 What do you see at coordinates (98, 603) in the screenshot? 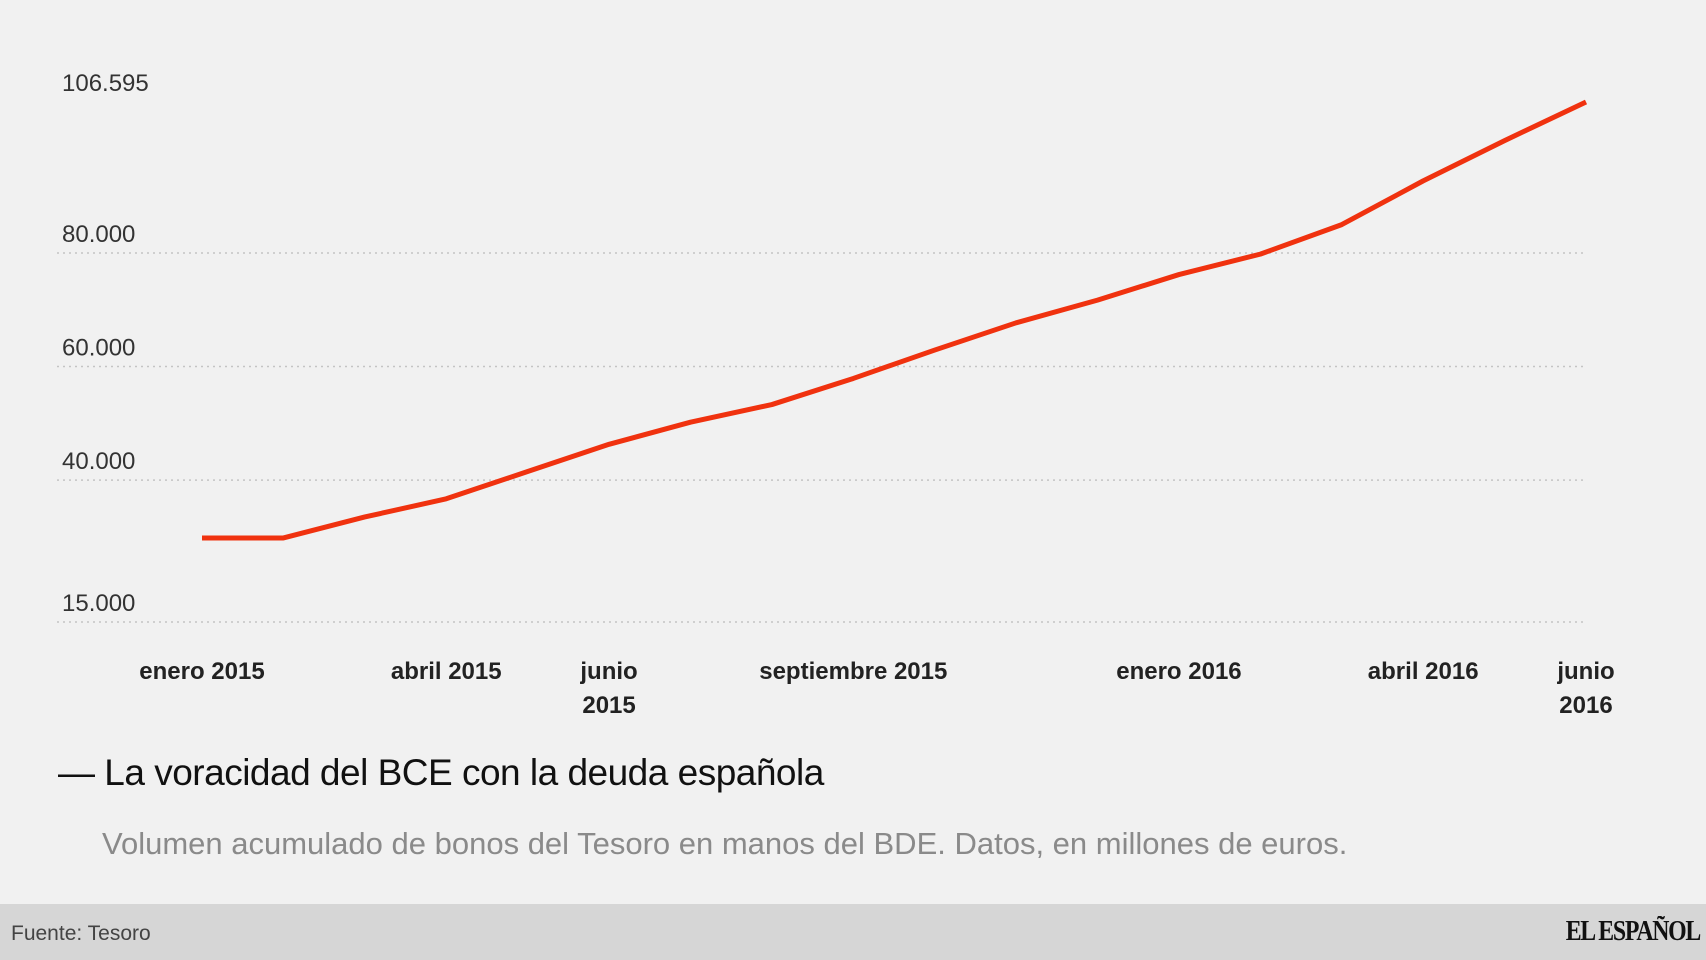
I see `y-tick-label: 15.000` at bounding box center [98, 603].